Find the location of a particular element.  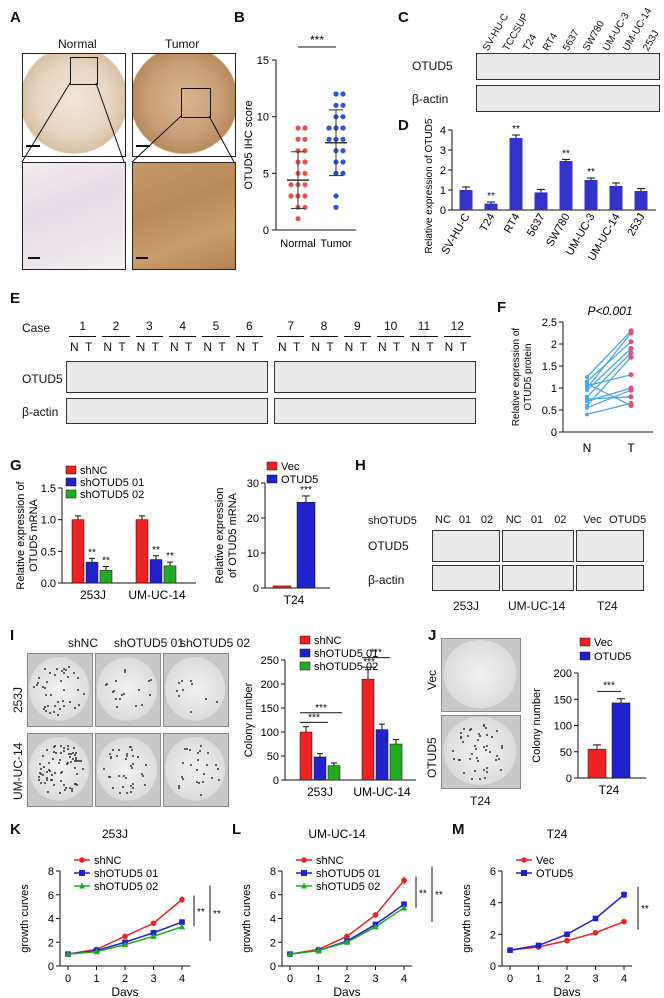

d-cat-label: RT4 is located at coordinates (512, 224).